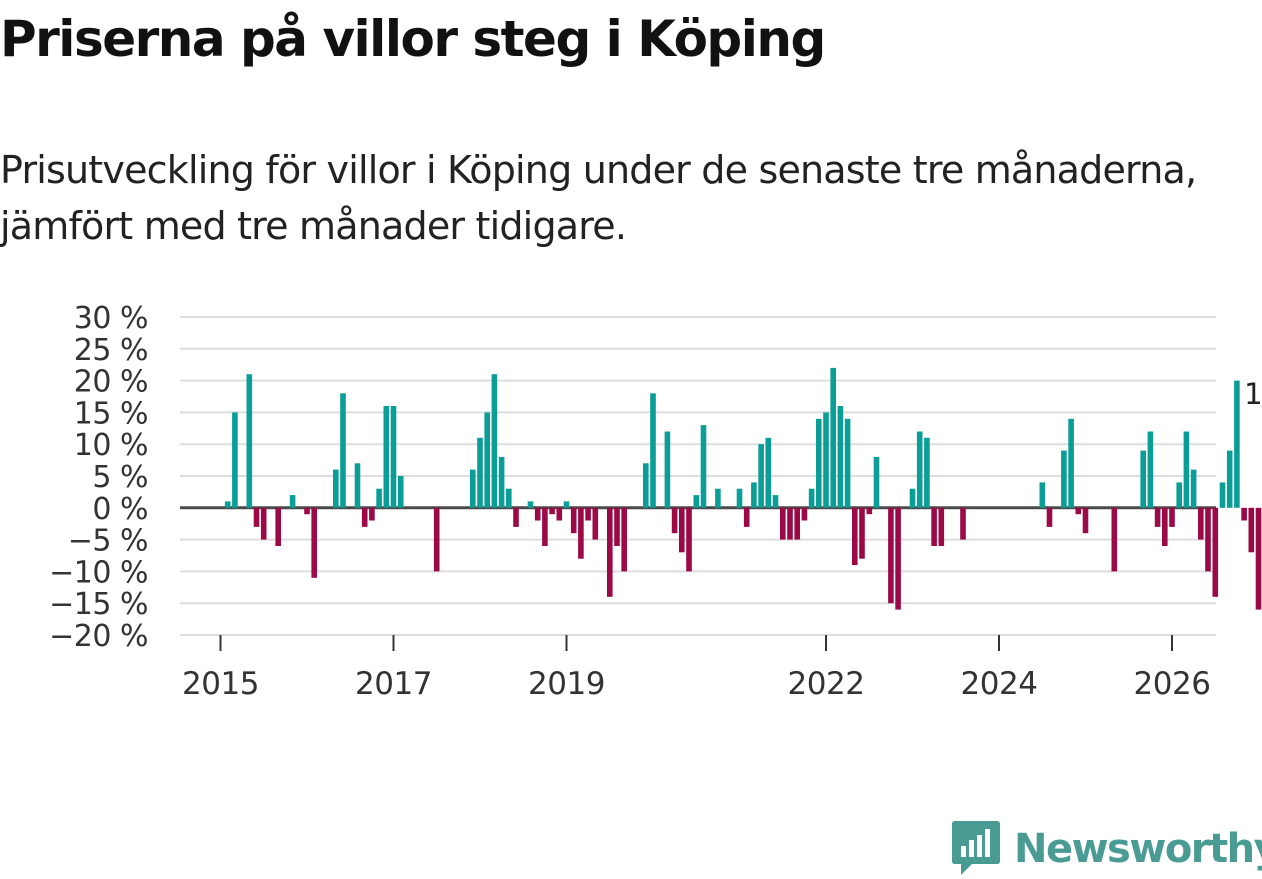  I want to click on x-tick-label: 2017, so click(393, 684).